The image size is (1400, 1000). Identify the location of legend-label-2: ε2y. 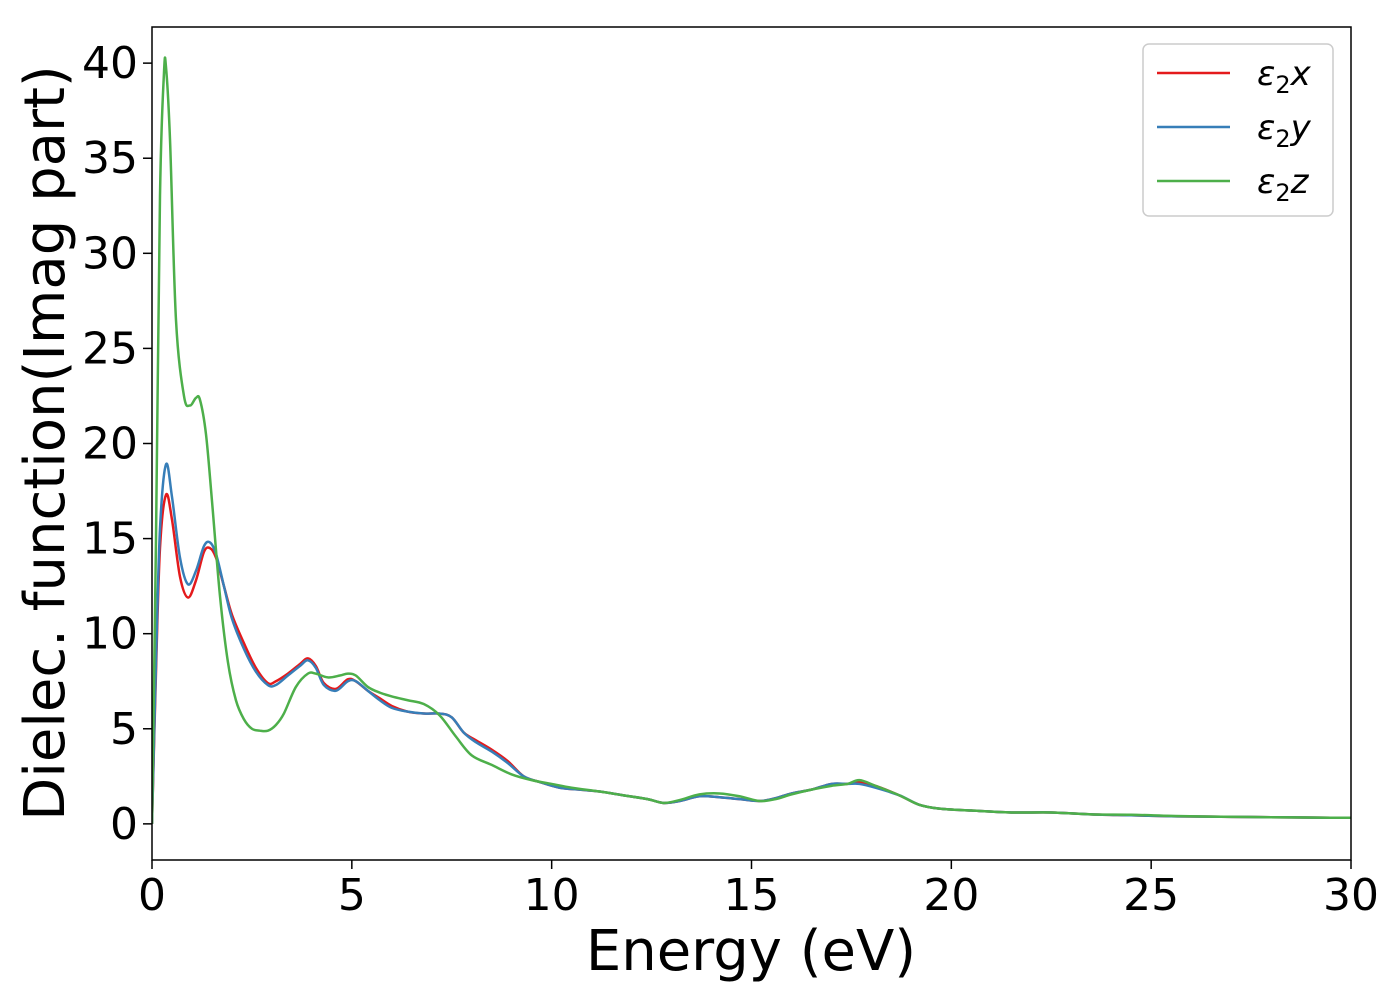
(1284, 130).